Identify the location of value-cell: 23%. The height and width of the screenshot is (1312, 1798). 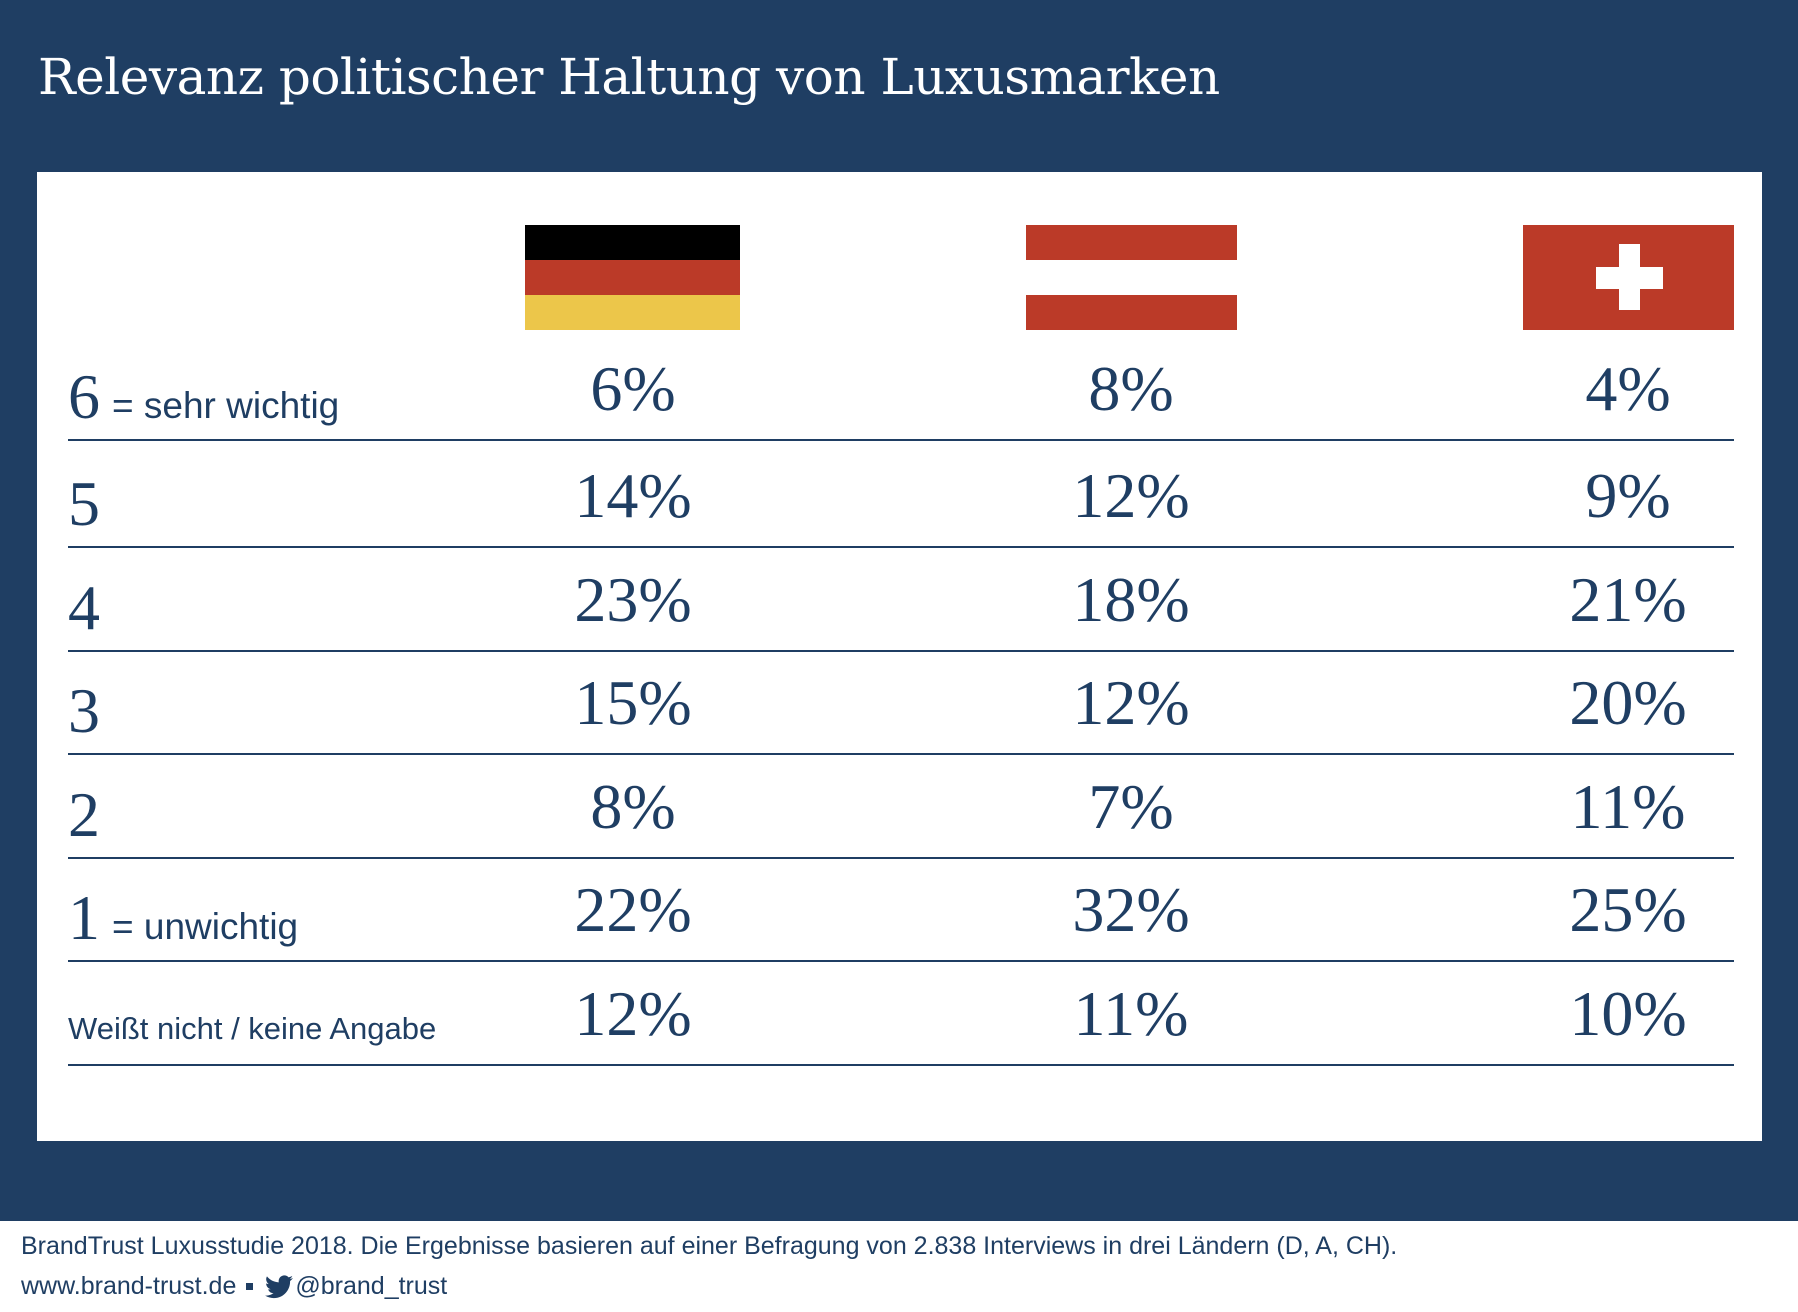
(633, 599).